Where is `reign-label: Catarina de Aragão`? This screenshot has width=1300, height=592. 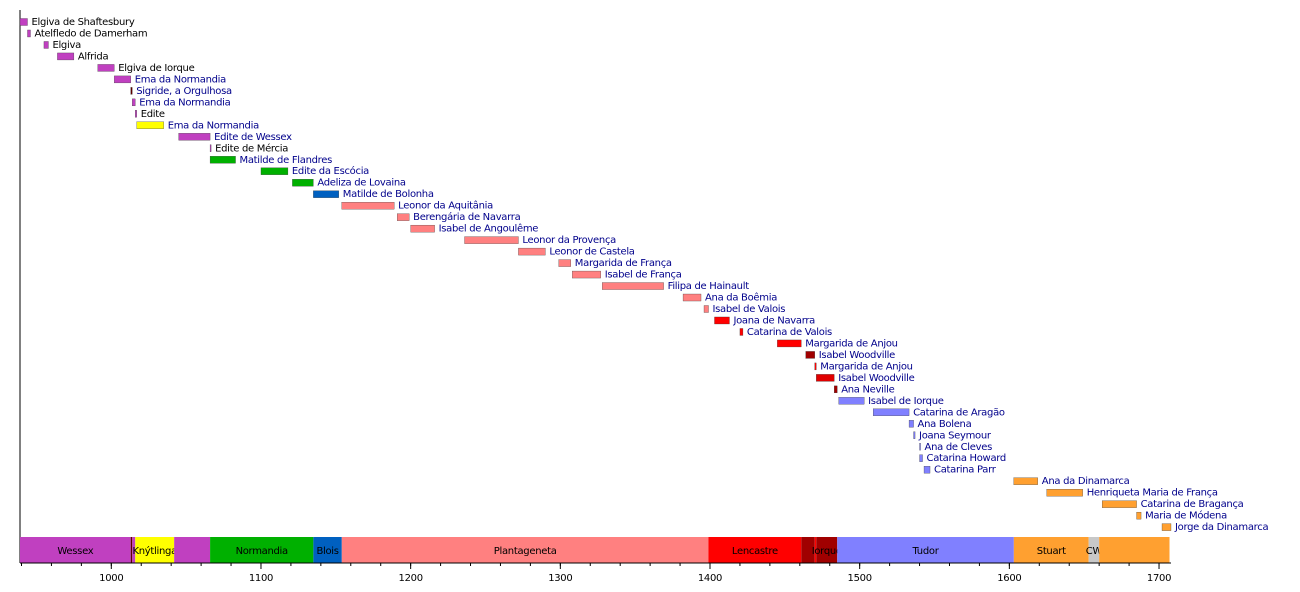 reign-label: Catarina de Aragão is located at coordinates (959, 412).